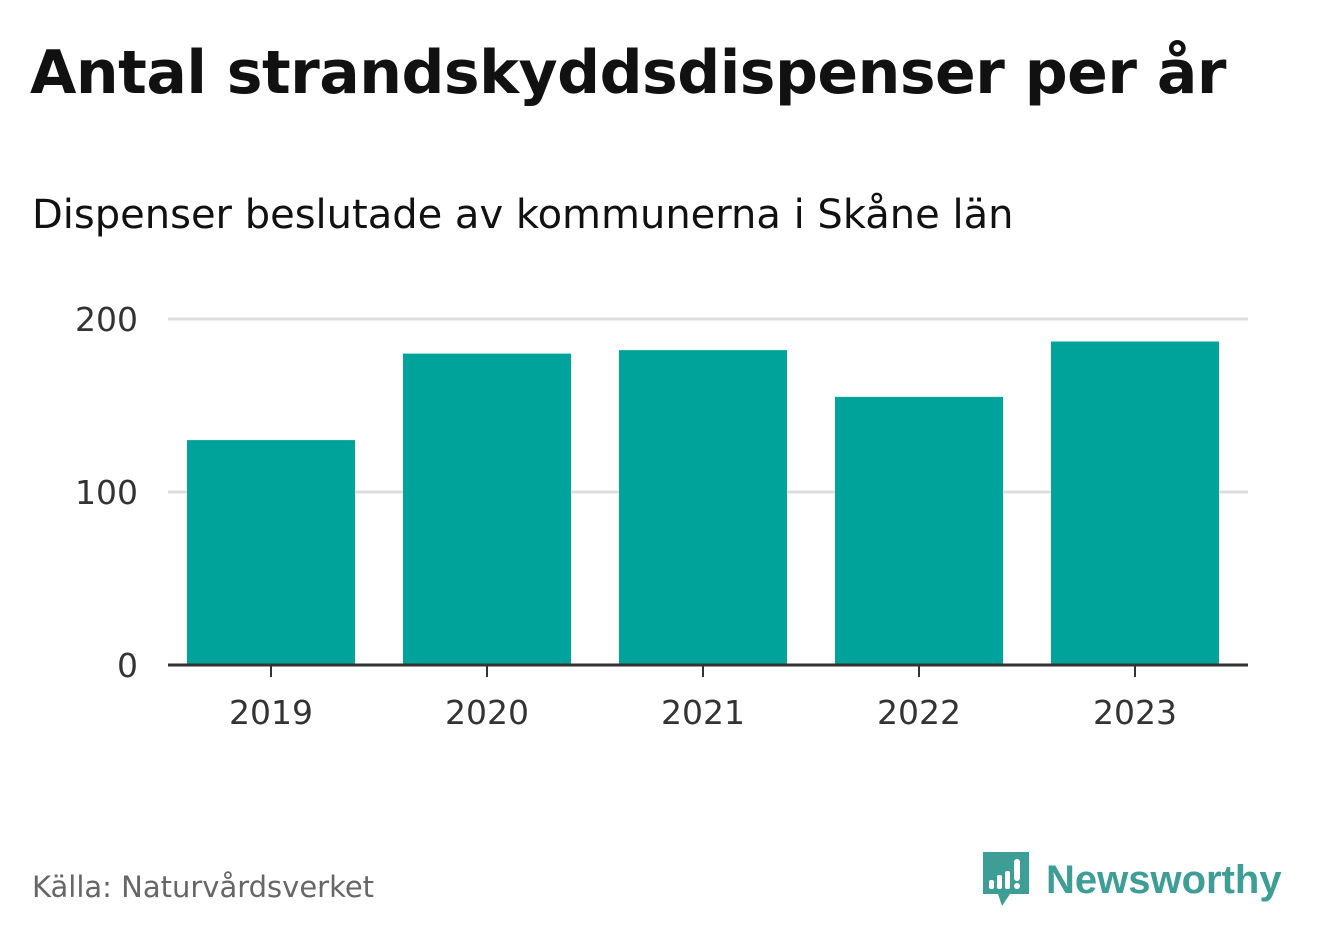 This screenshot has height=939, width=1322. Describe the element at coordinates (703, 507) in the screenshot. I see `bar-2021` at that location.